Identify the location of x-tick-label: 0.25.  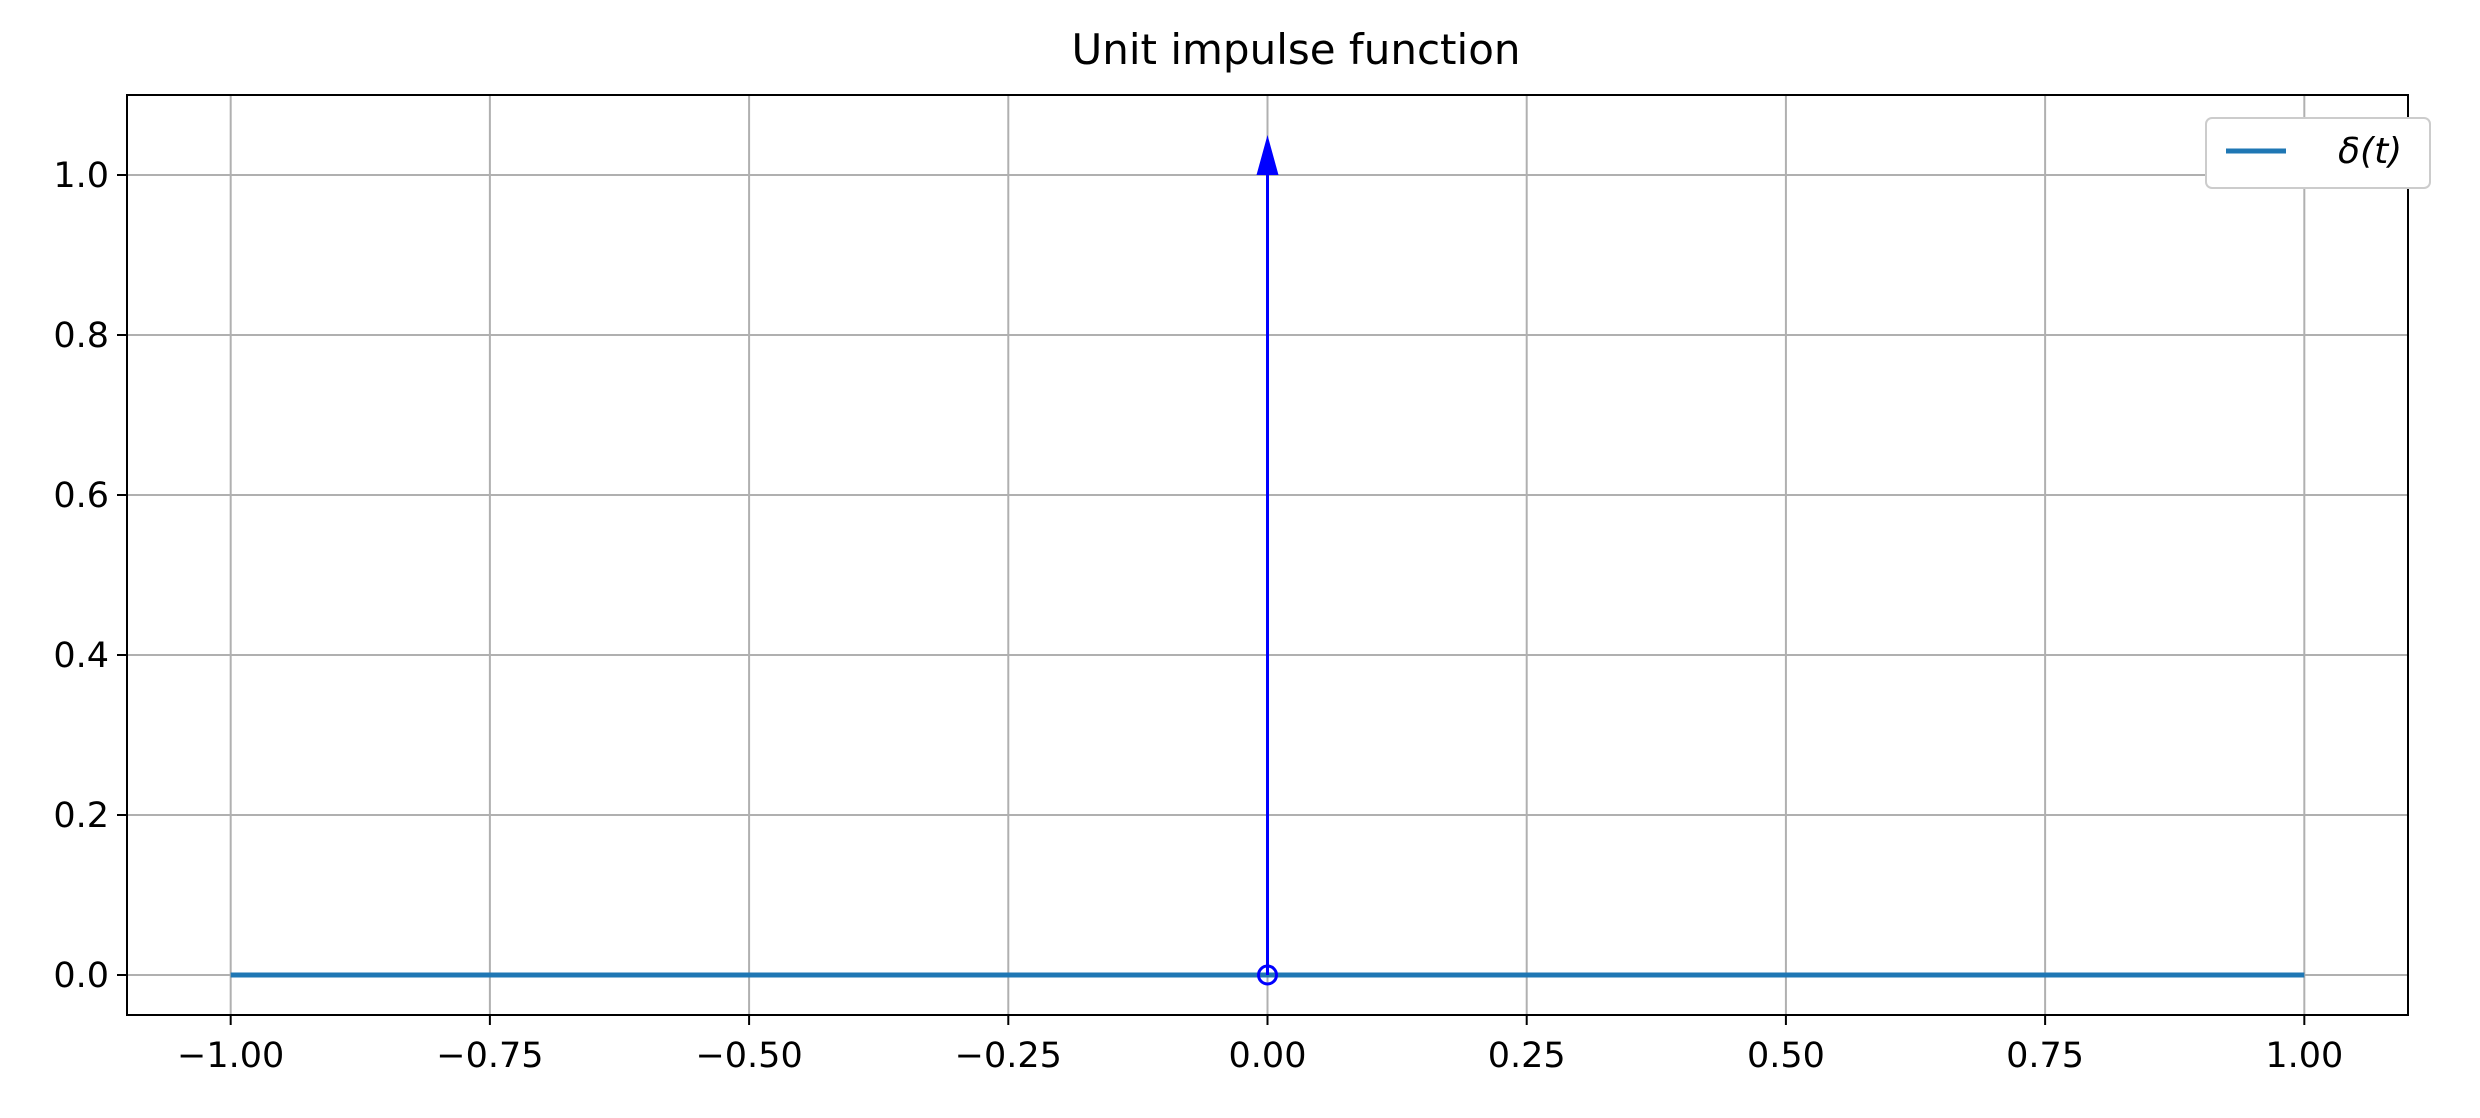
(1527, 1056).